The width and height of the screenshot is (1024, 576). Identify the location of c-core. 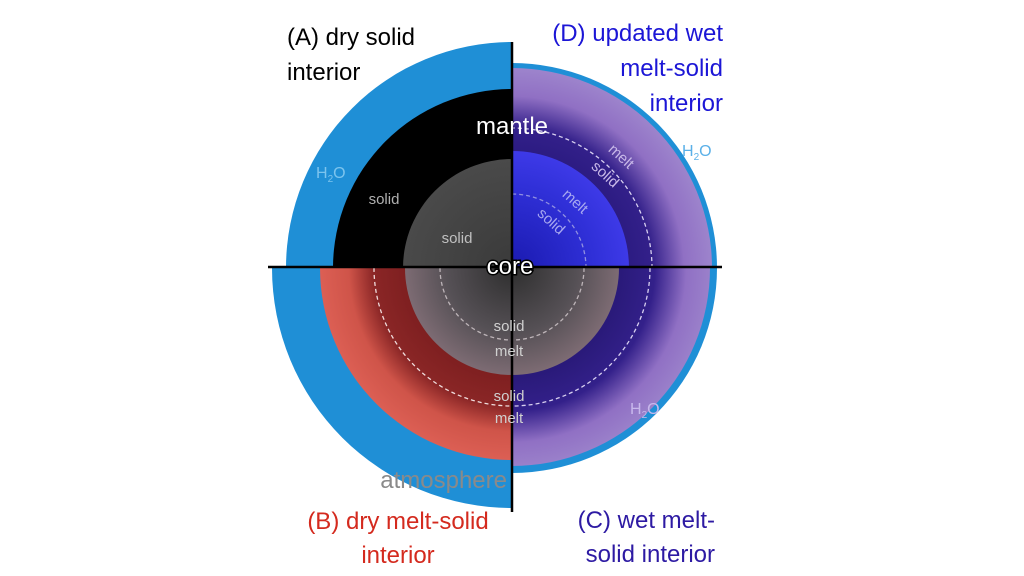
(565, 321).